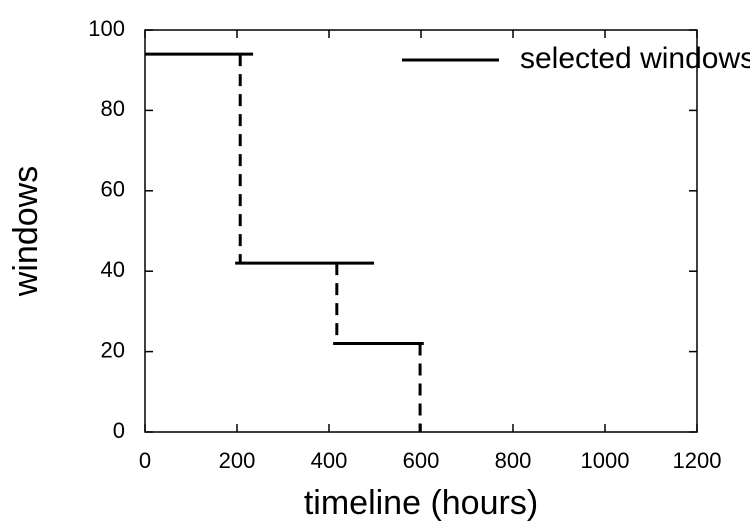 This screenshot has height=525, width=750. I want to click on y-tick-label: 60, so click(113, 189).